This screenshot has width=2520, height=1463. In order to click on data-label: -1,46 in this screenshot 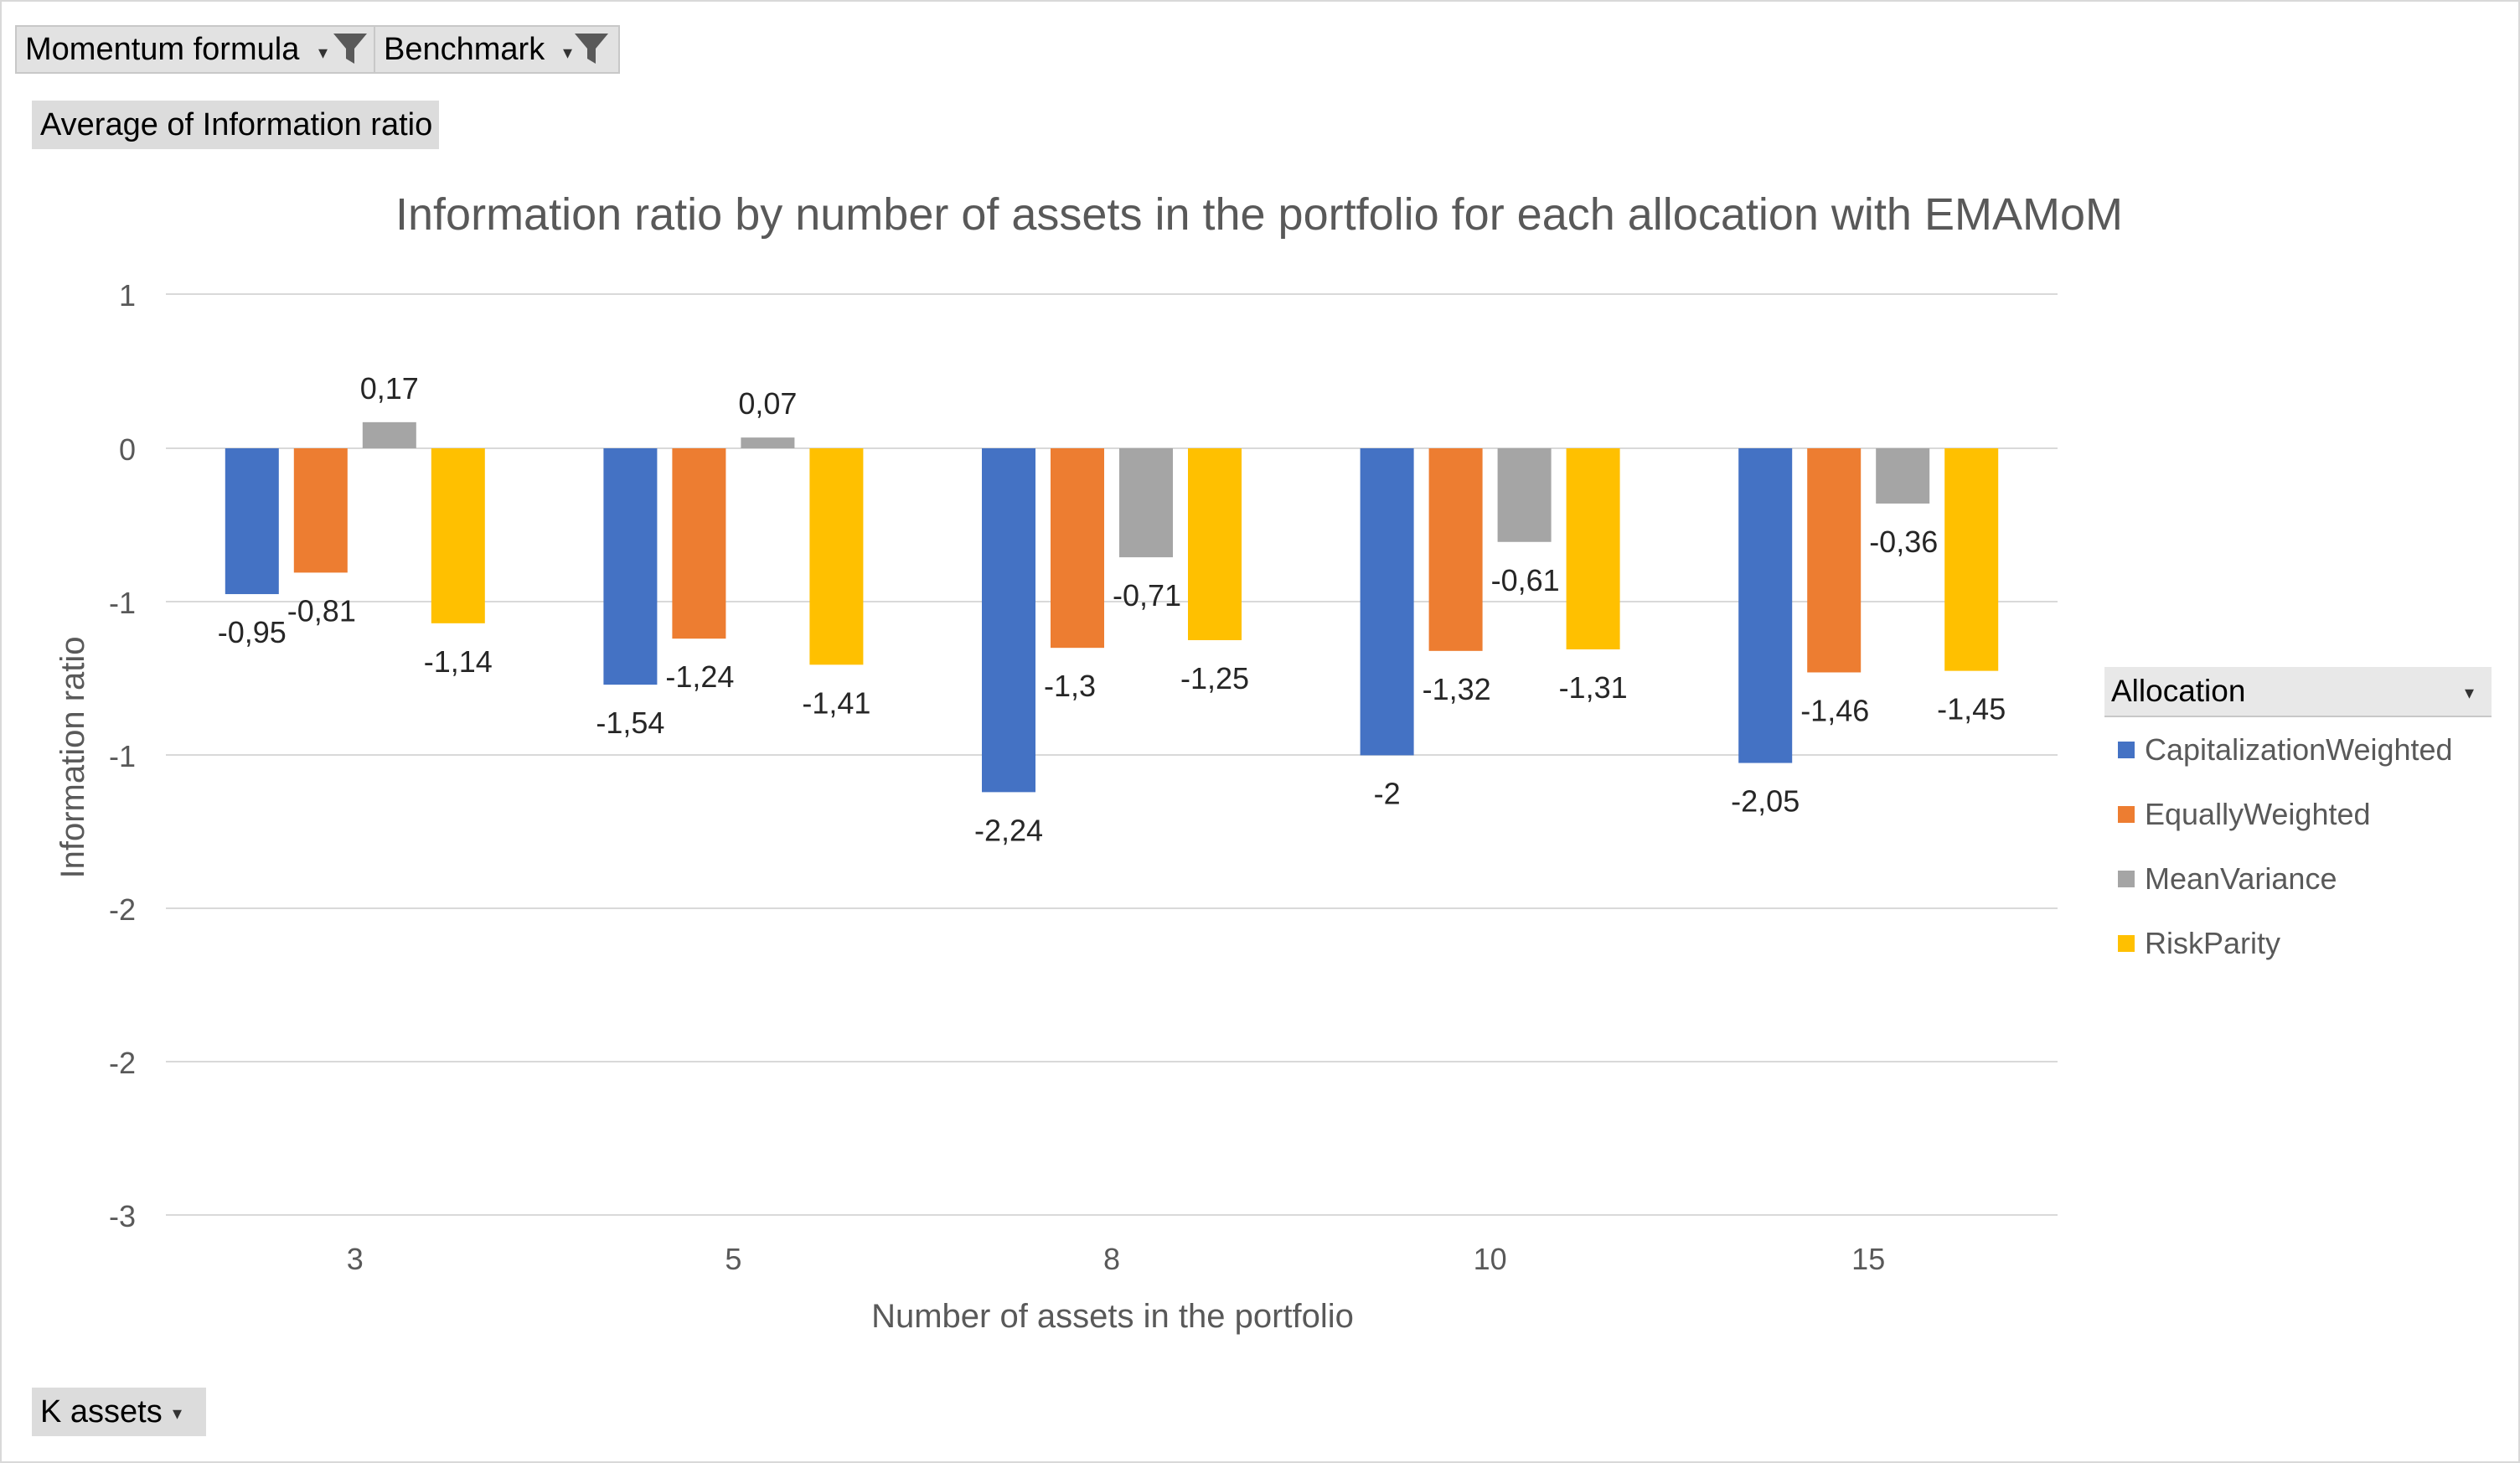, I will do `click(1834, 710)`.